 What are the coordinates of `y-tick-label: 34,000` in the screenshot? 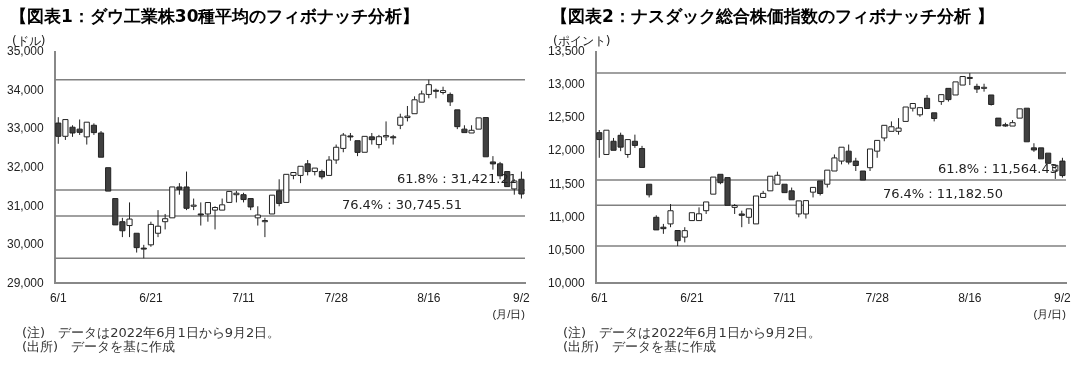 It's located at (26, 89).